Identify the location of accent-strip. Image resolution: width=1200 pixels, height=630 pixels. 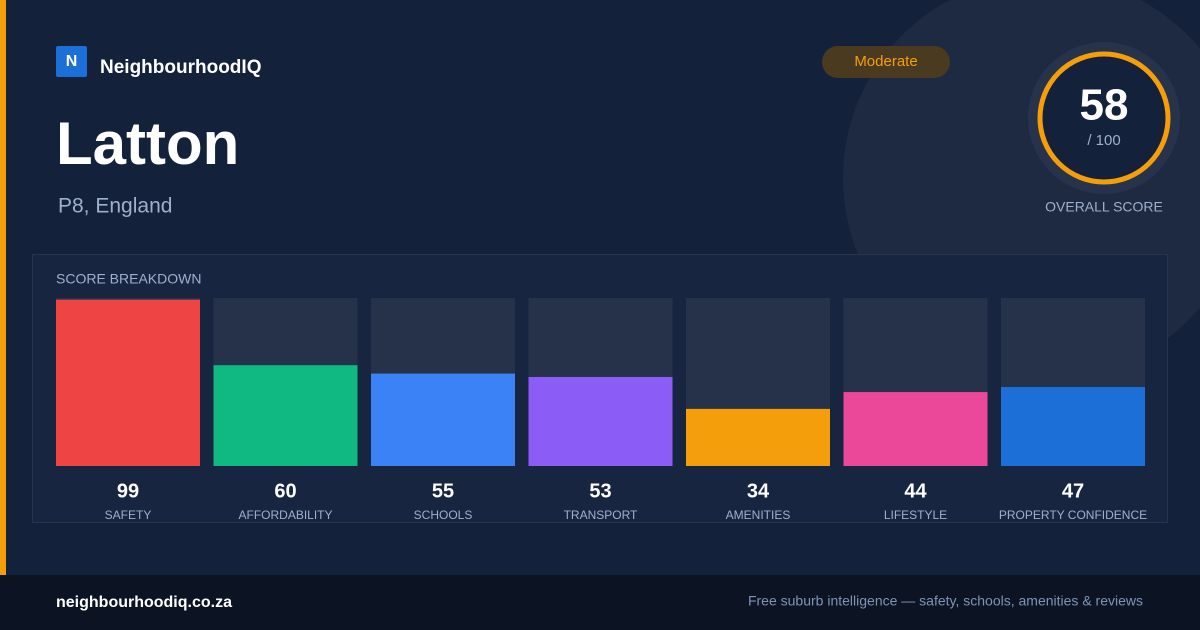
(3, 287).